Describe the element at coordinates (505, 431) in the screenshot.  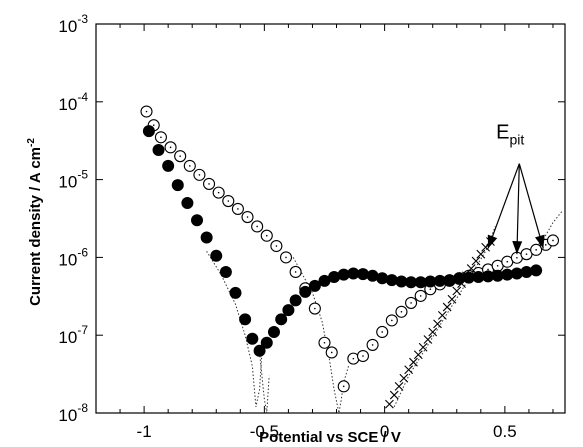
I see `x-tick-label: 0.5` at that location.